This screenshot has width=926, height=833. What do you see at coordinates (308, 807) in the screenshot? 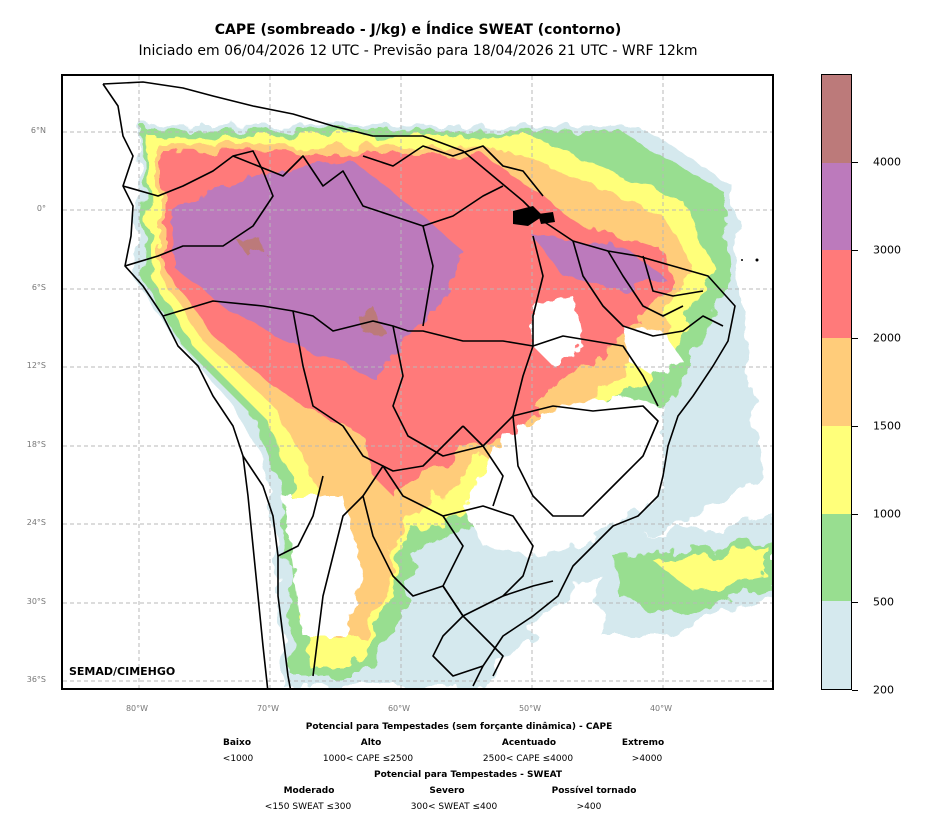
I see `sweat-range-moderado: <150 SWEAT ≤300` at bounding box center [308, 807].